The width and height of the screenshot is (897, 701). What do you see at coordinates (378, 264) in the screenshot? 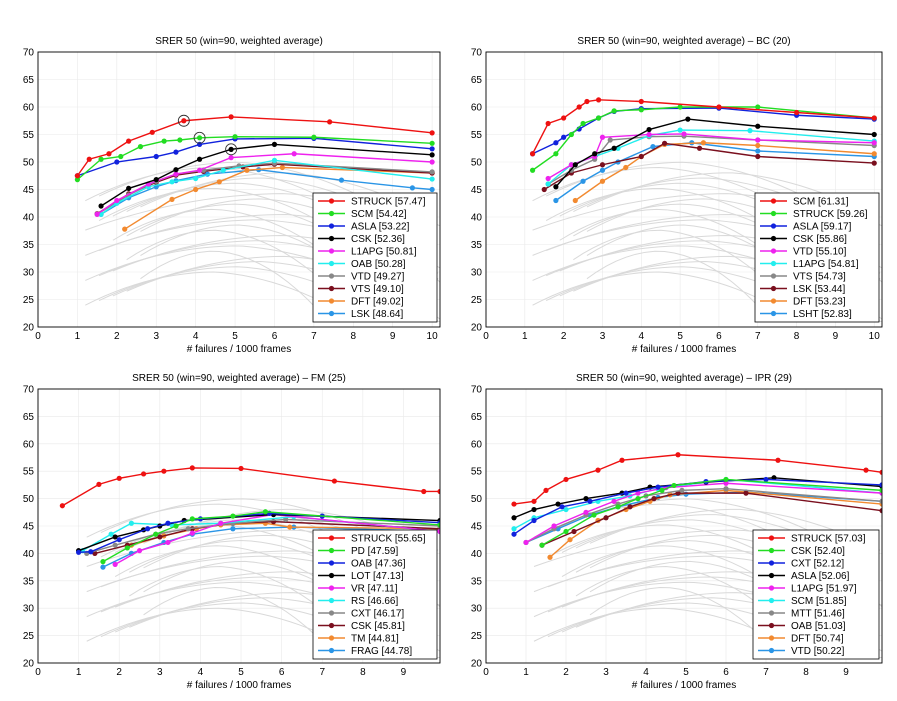
I see `legend-entry: OAB [50.28]` at bounding box center [378, 264].